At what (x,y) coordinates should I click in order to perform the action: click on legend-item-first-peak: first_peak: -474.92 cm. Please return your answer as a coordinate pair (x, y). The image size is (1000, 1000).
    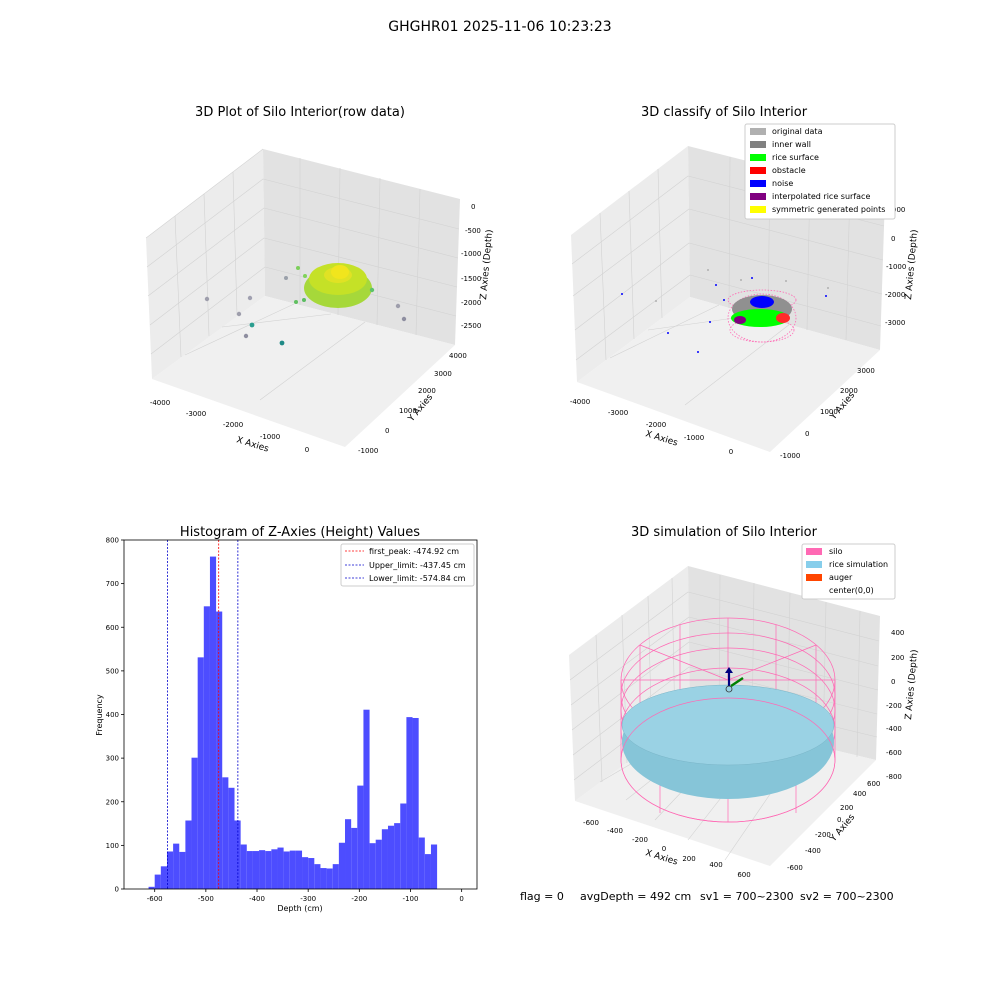
    Looking at the image, I should click on (402, 551).